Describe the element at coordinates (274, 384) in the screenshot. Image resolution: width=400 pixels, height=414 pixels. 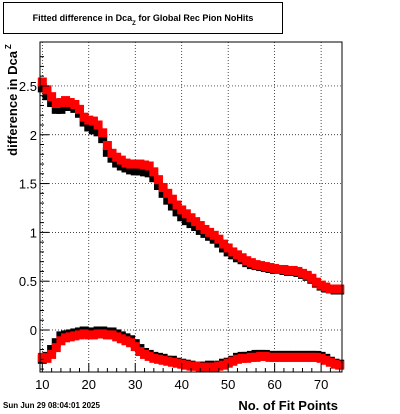
I see `x-tick-label: 60` at that location.